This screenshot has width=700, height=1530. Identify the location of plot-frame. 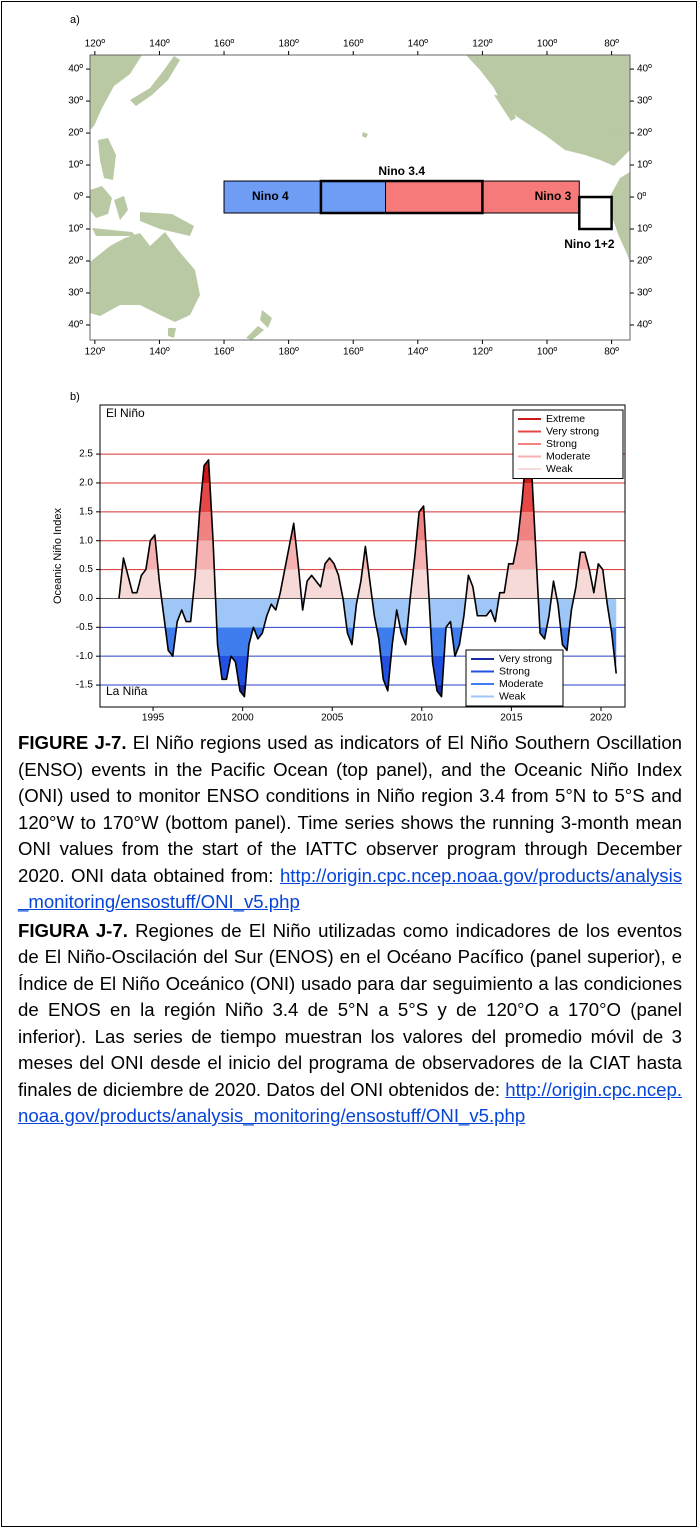
(362, 556).